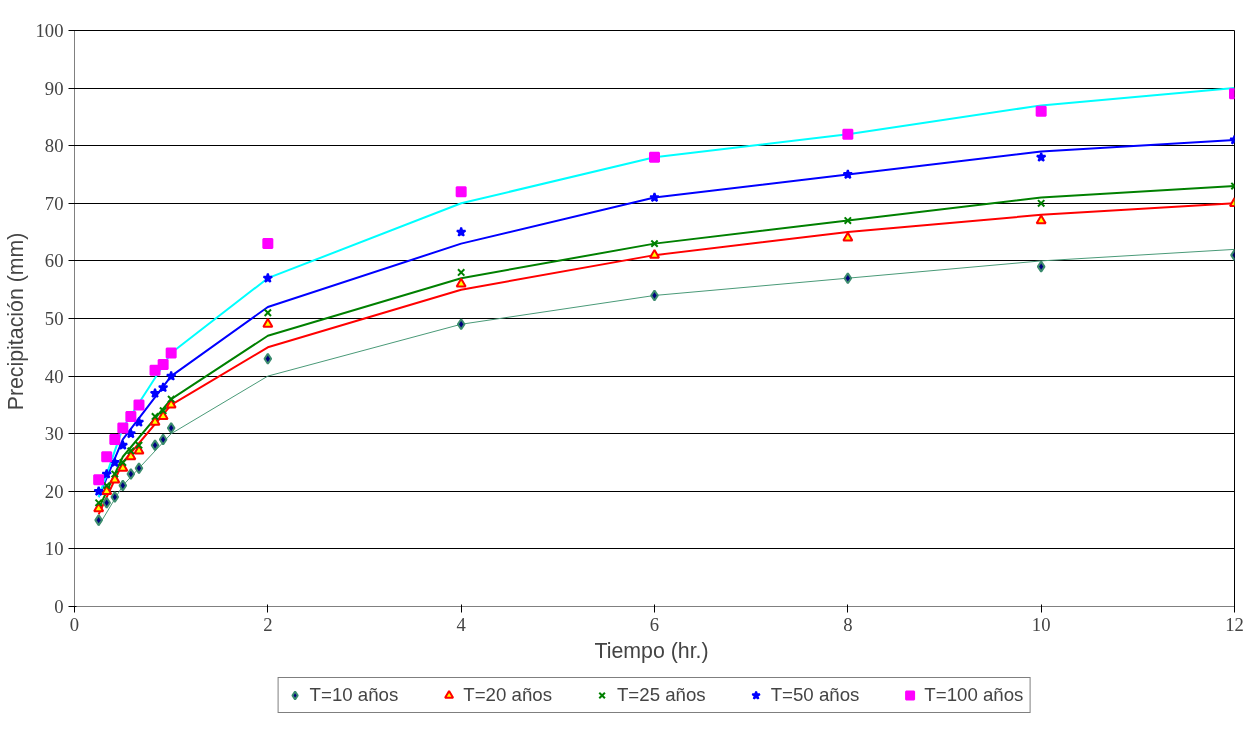 The width and height of the screenshot is (1257, 740). Describe the element at coordinates (1041, 624) in the screenshot. I see `x-tick-label: 10` at that location.